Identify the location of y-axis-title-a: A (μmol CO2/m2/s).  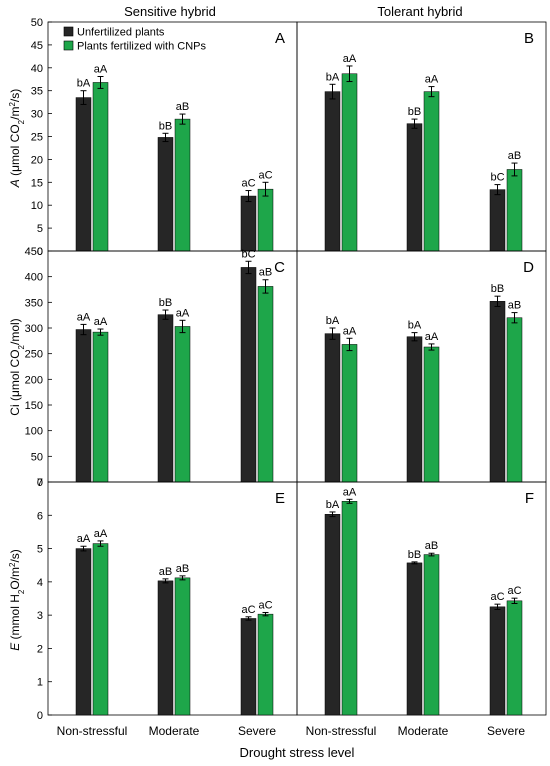
(17, 139).